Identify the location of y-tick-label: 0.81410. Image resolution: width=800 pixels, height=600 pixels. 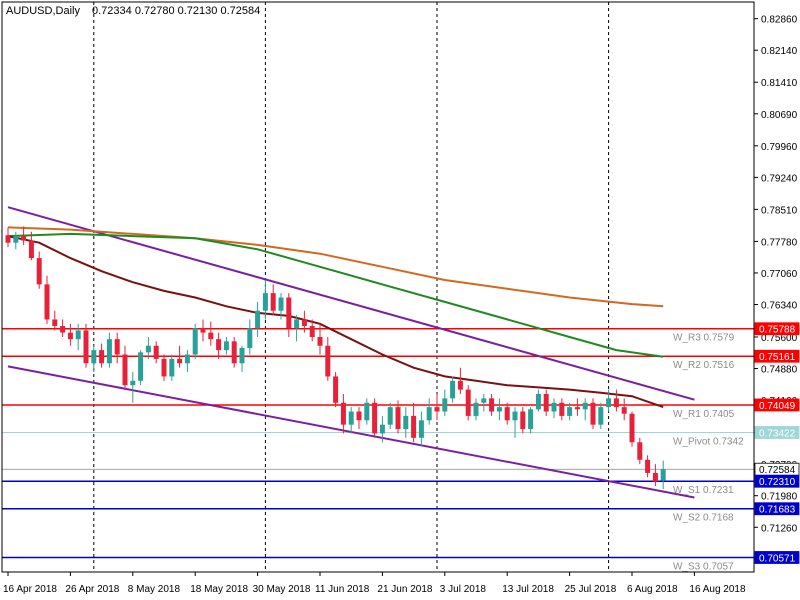
(779, 83).